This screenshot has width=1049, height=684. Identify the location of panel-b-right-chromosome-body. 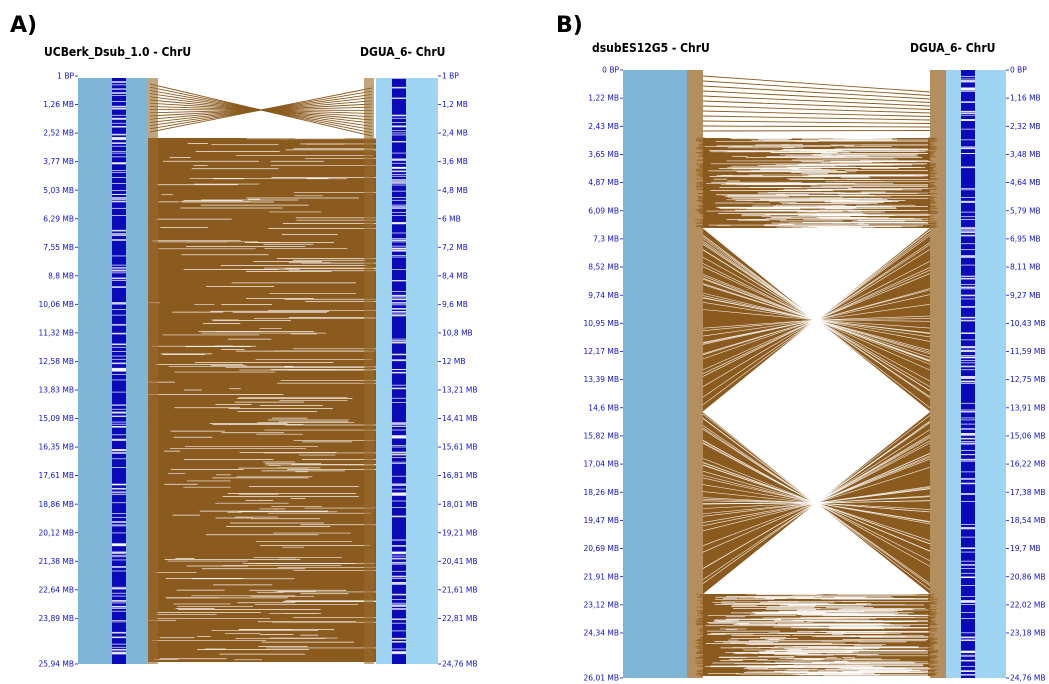
(976, 374).